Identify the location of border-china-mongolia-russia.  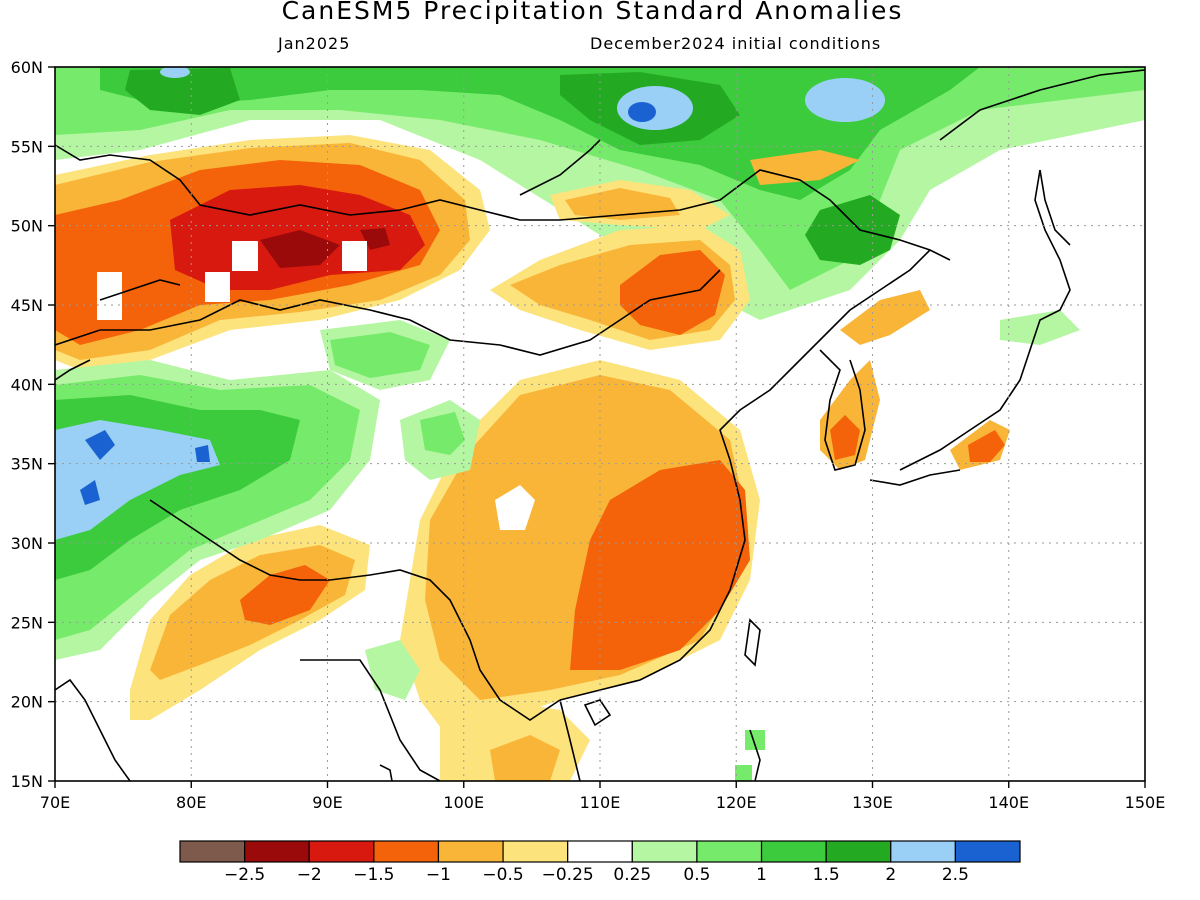
(503, 202).